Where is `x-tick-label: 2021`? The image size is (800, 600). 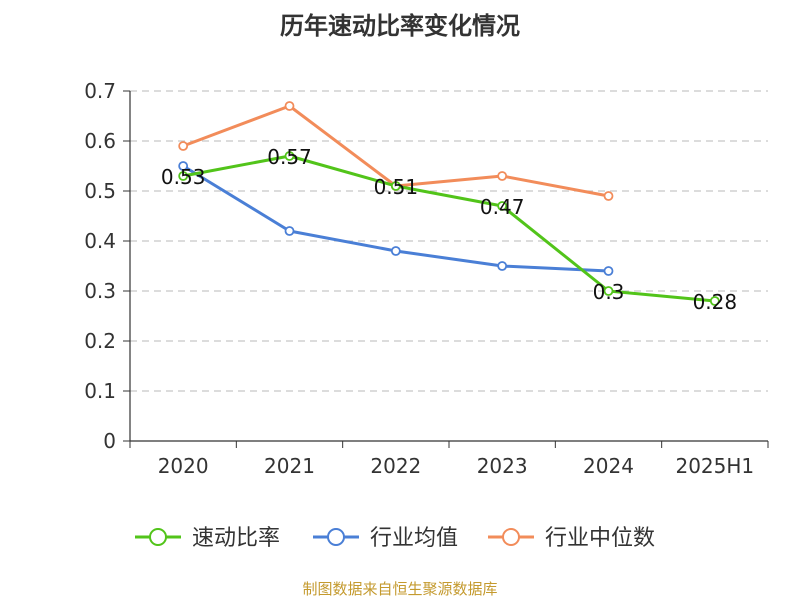 x-tick-label: 2021 is located at coordinates (289, 466).